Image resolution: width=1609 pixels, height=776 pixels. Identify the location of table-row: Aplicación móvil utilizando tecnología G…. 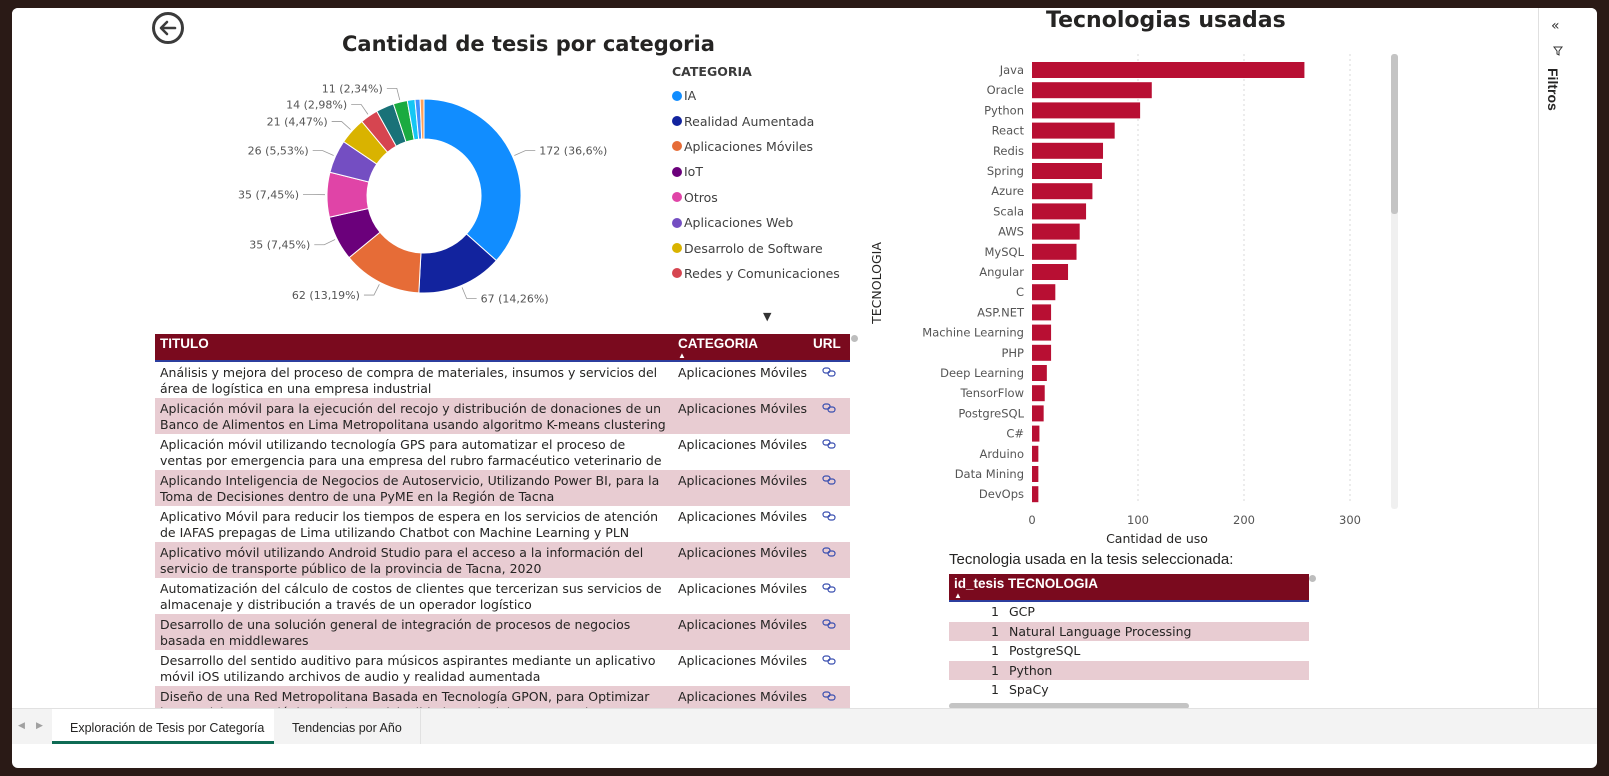
(502, 452).